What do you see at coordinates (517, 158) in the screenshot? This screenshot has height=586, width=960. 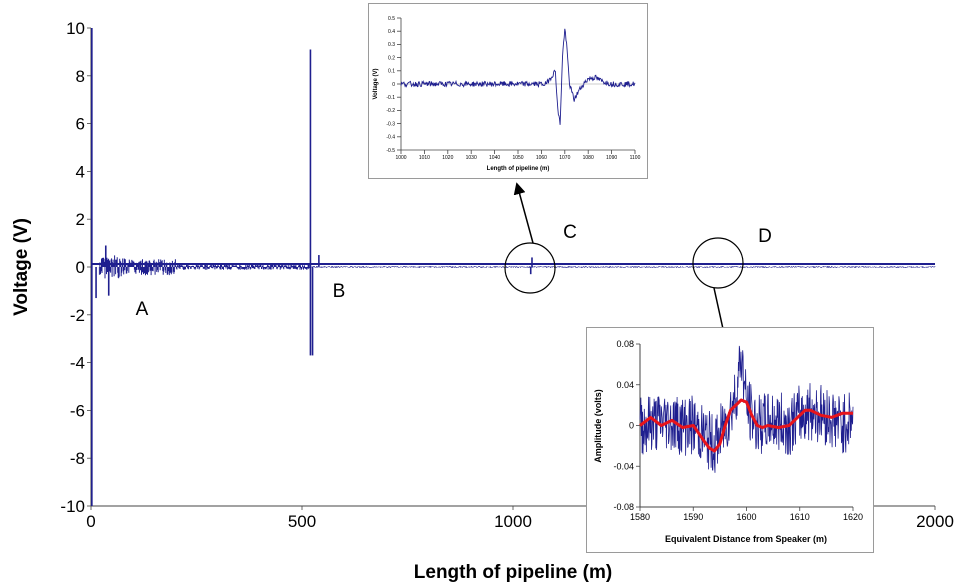 I see `inset-c-x-tick-label: 1050` at bounding box center [517, 158].